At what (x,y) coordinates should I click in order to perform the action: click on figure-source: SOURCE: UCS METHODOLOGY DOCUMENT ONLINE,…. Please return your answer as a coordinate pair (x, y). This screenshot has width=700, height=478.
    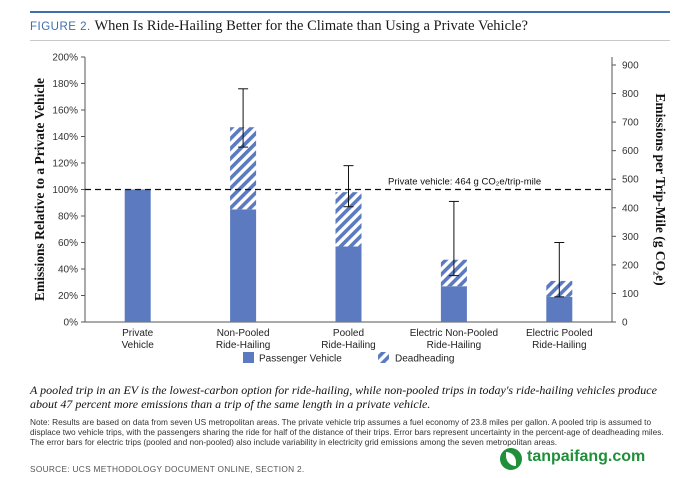
    Looking at the image, I should click on (167, 469).